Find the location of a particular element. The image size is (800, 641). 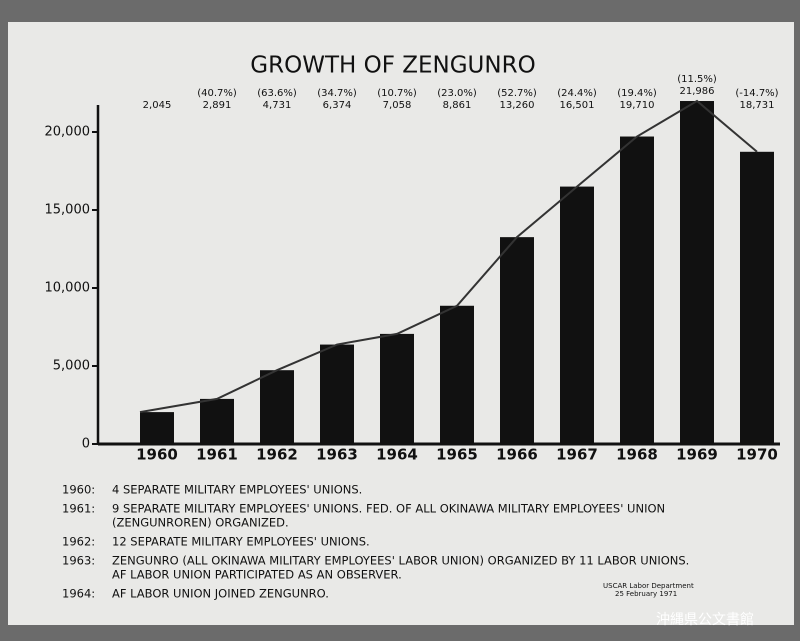

x-tick-label: 1963 is located at coordinates (337, 455).